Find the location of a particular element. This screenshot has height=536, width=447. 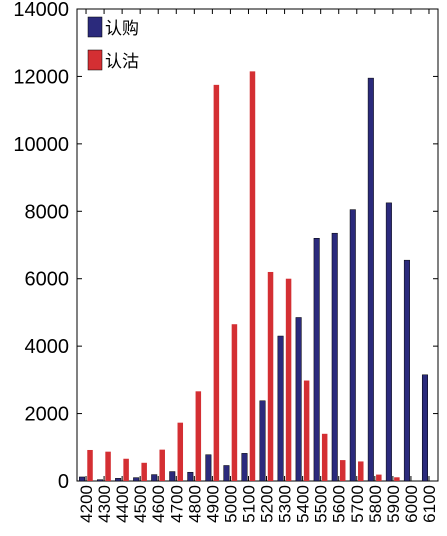

x-tick-label: 5900 is located at coordinates (393, 504).